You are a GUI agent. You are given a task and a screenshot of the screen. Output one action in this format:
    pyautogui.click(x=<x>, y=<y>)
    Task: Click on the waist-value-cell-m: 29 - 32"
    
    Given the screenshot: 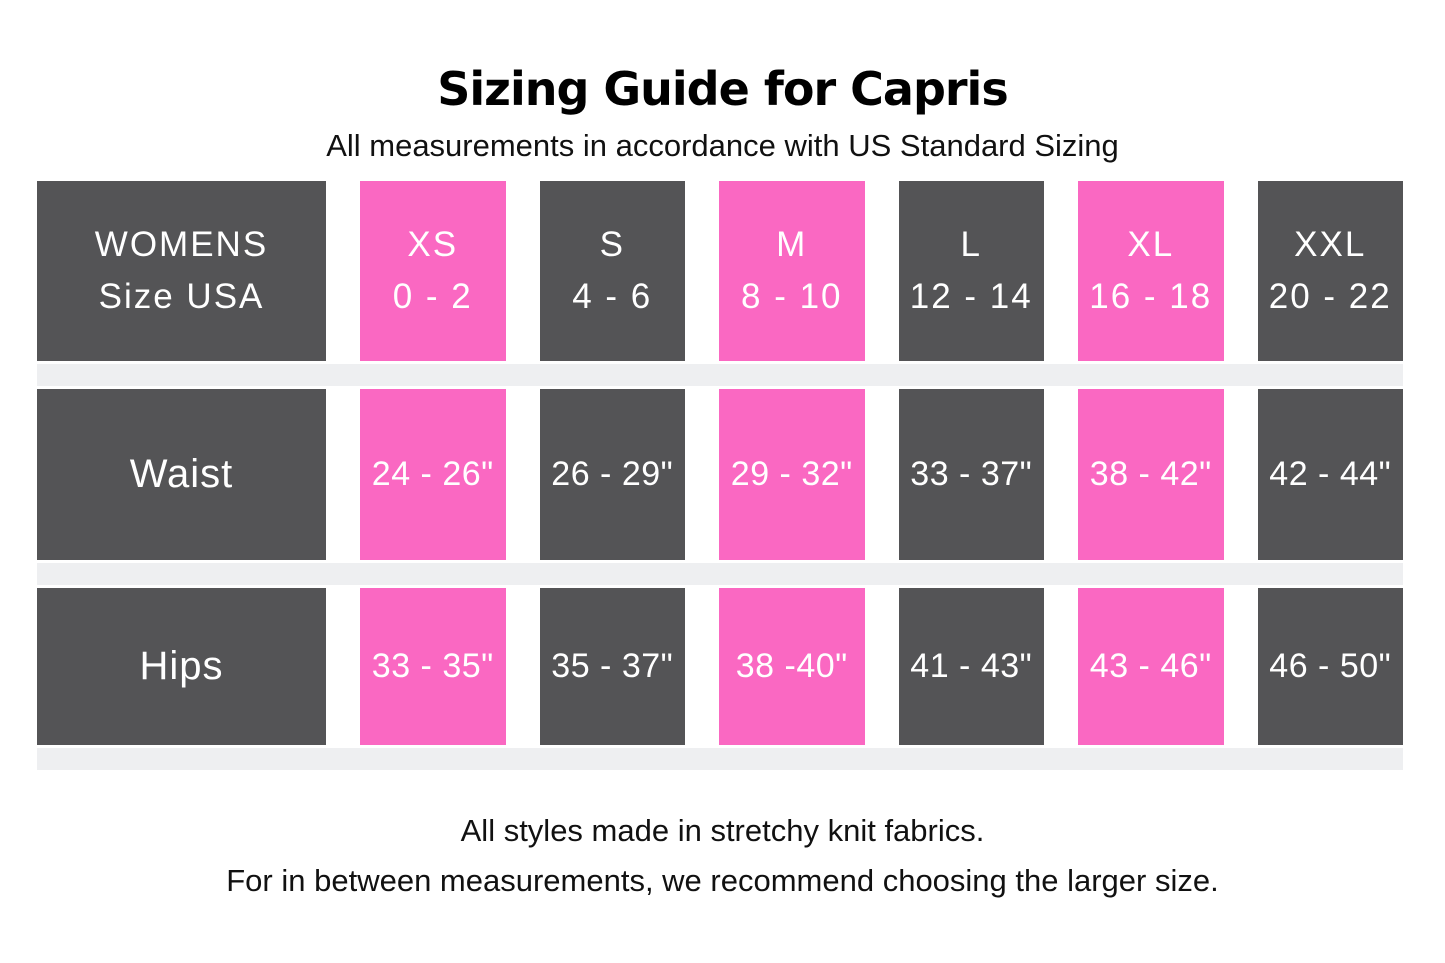 What is the action you would take?
    pyautogui.click(x=792, y=474)
    